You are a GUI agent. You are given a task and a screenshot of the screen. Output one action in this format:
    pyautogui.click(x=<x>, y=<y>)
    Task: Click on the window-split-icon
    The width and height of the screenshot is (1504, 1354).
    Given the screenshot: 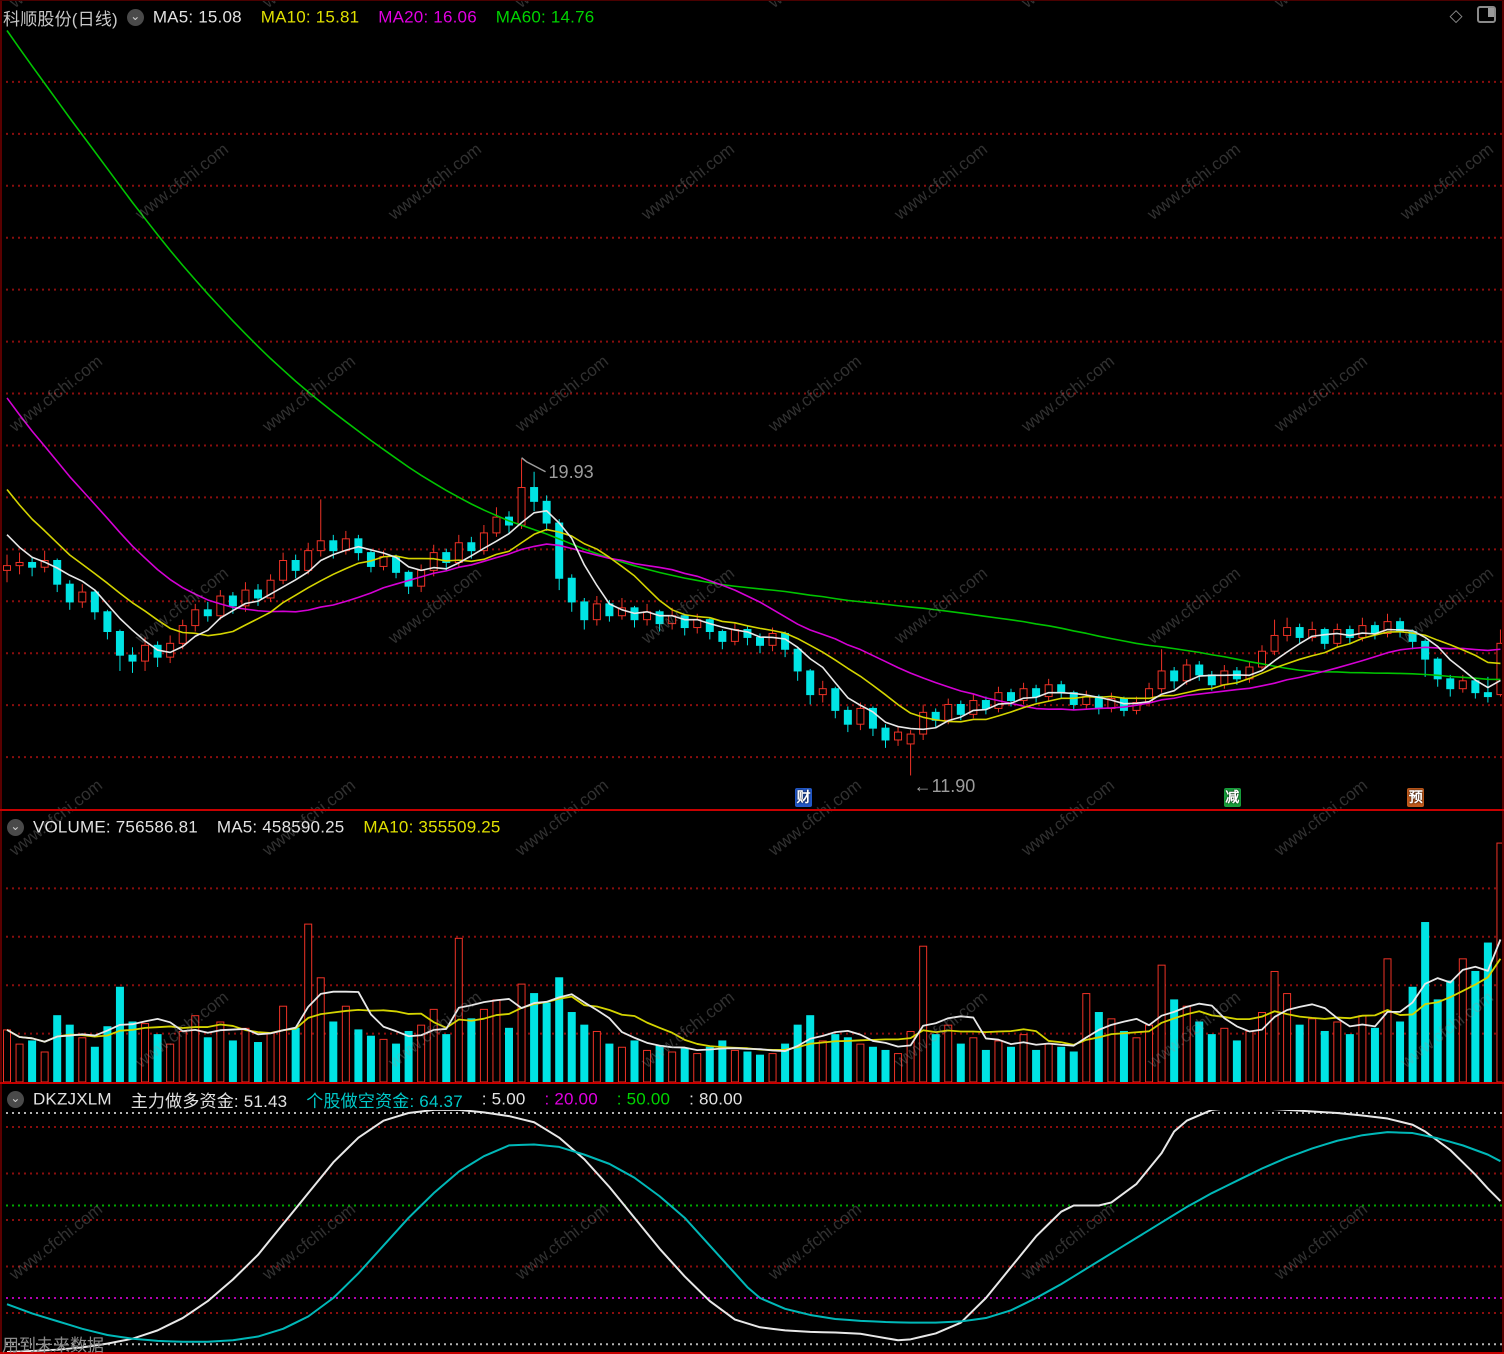 What is the action you would take?
    pyautogui.click(x=1486, y=14)
    